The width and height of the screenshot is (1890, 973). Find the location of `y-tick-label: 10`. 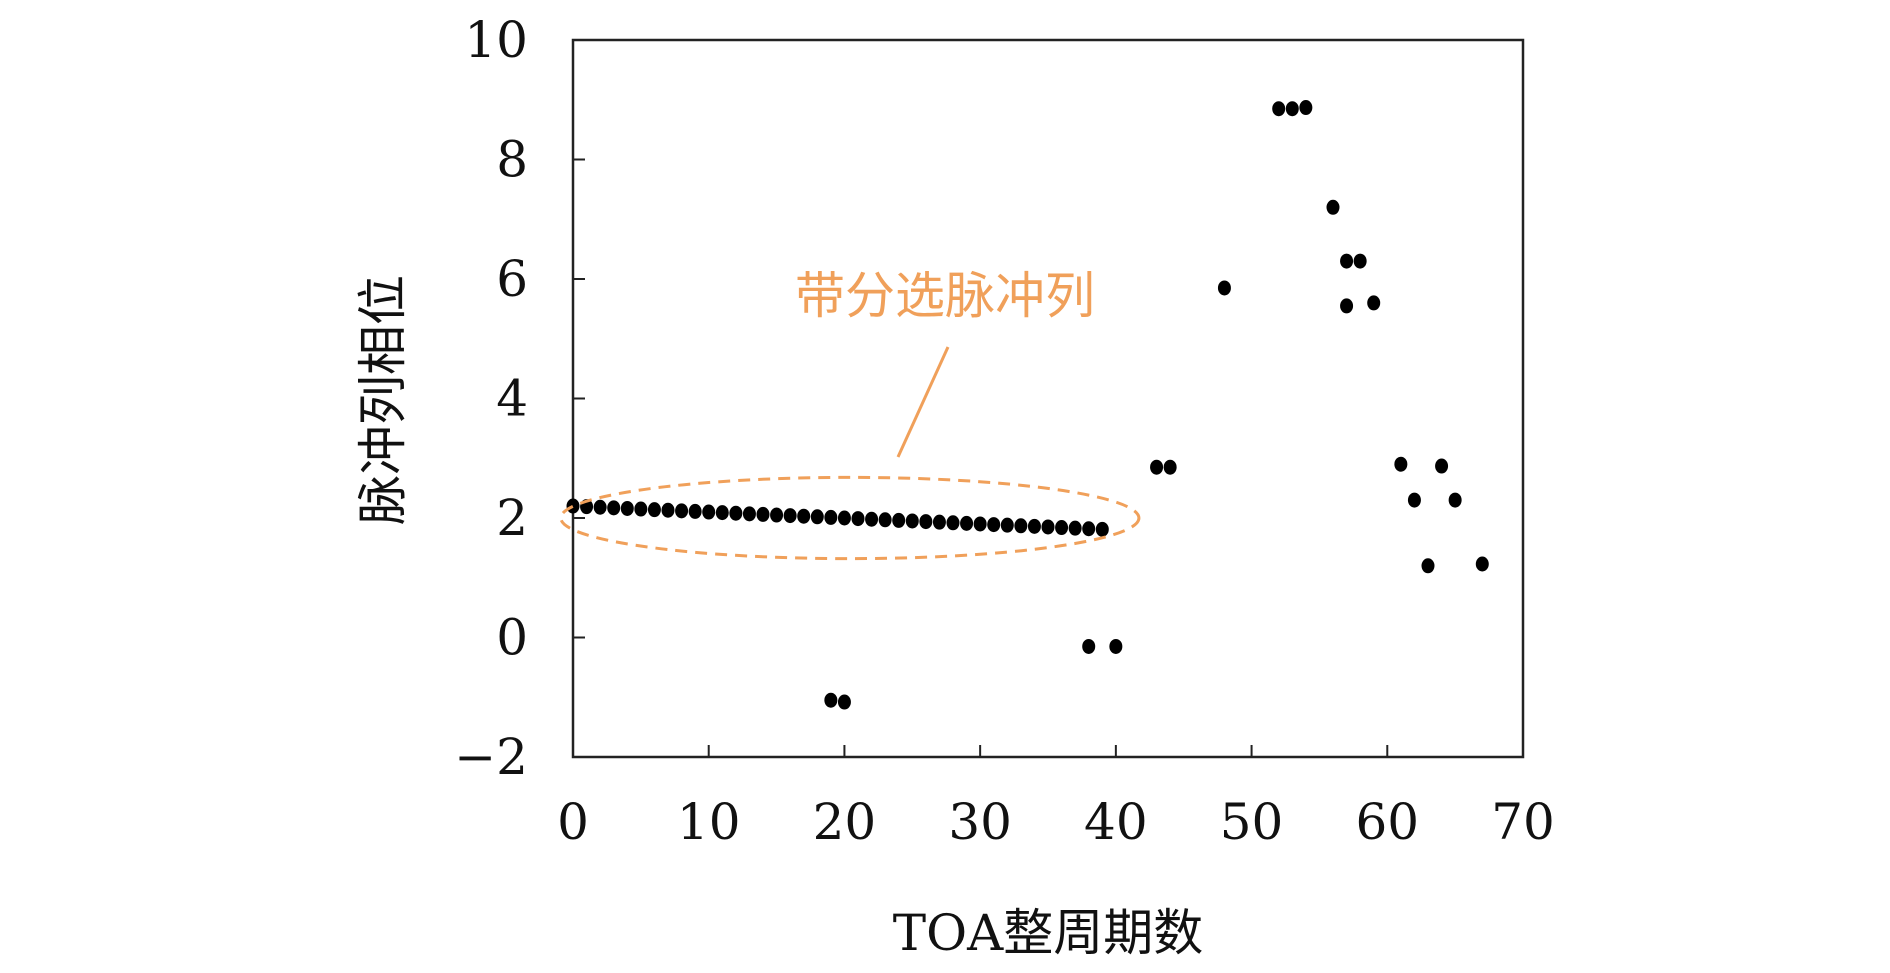

y-tick-label: 10 is located at coordinates (496, 40).